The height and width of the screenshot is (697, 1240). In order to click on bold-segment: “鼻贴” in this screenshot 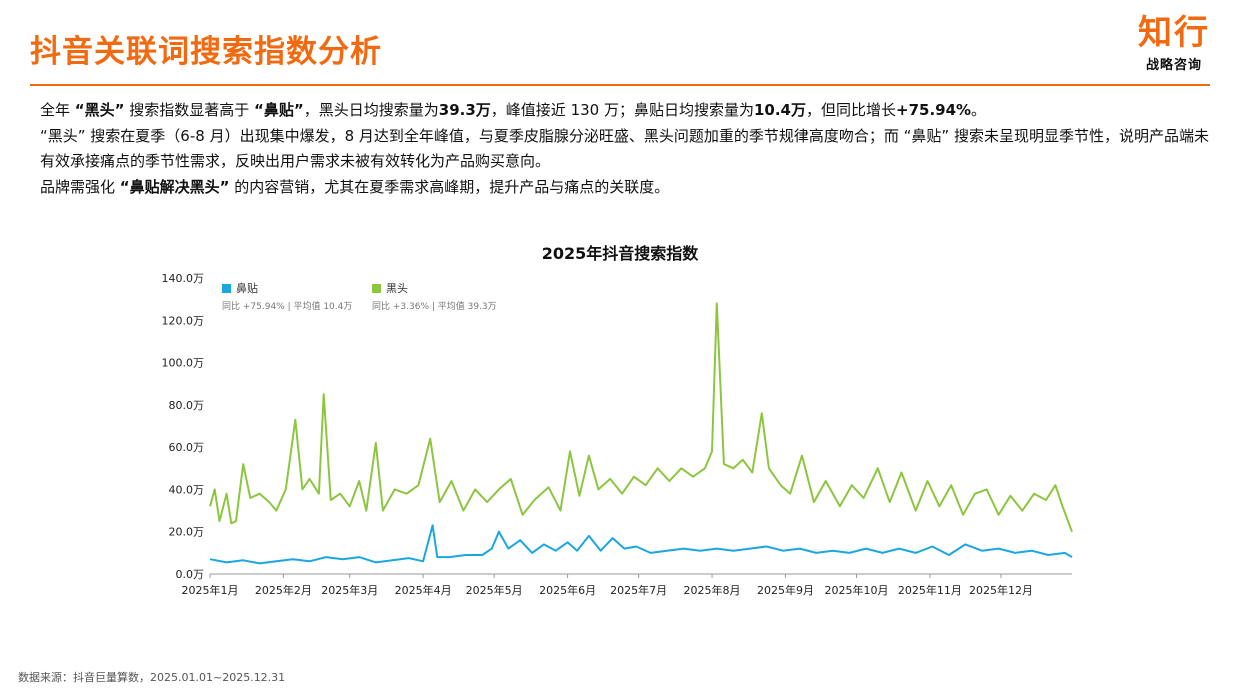, I will do `click(279, 110)`.